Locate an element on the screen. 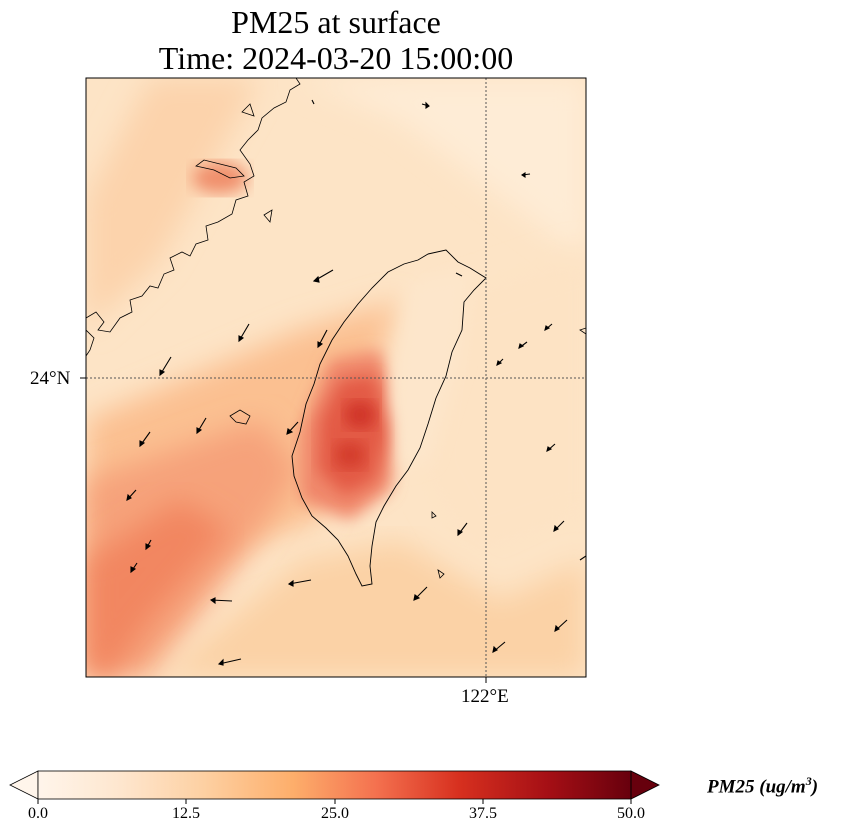  colorbar-gradient is located at coordinates (334, 785).